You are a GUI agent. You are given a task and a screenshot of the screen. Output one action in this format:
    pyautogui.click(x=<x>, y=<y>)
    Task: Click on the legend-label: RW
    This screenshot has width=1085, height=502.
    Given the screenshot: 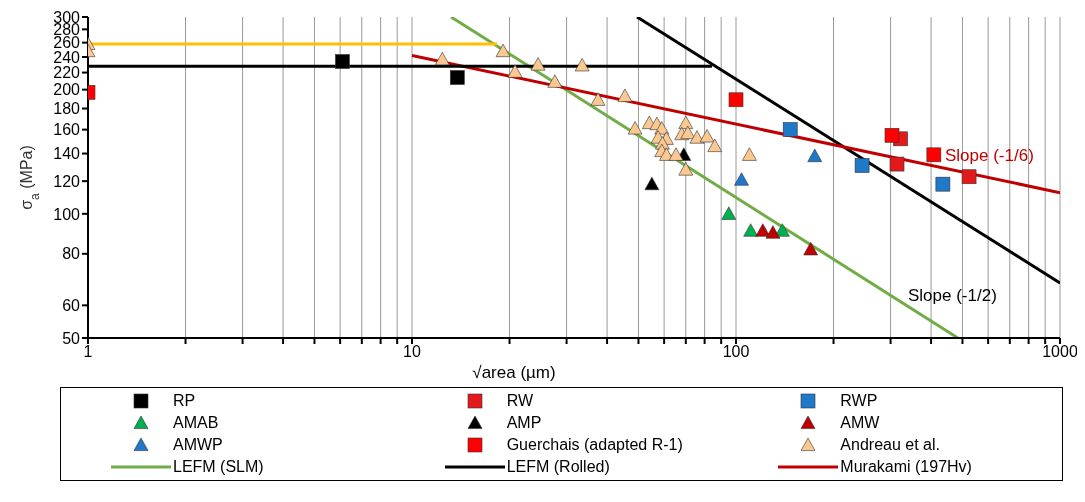 What is the action you would take?
    pyautogui.click(x=520, y=401)
    